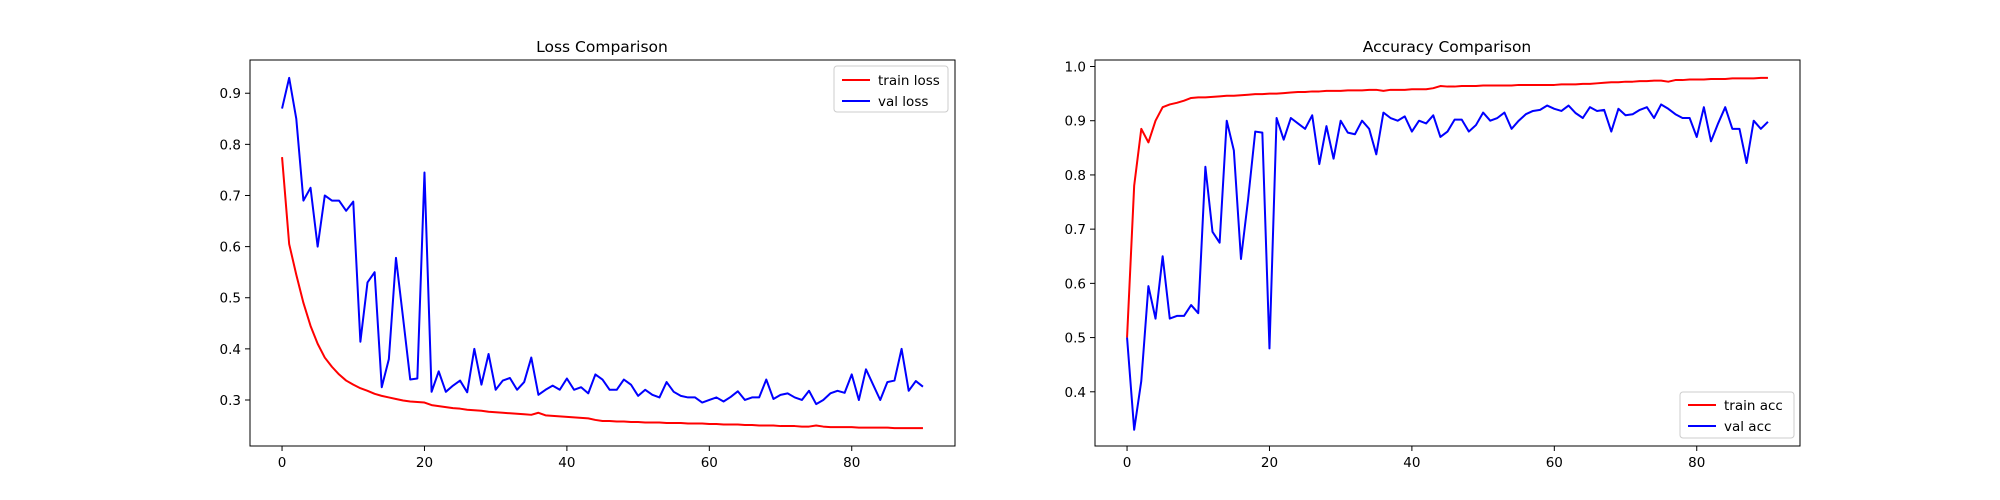 Image resolution: width=2000 pixels, height=500 pixels. Describe the element at coordinates (1269, 463) in the screenshot. I see `accuracy-x-tick-label: 20` at that location.